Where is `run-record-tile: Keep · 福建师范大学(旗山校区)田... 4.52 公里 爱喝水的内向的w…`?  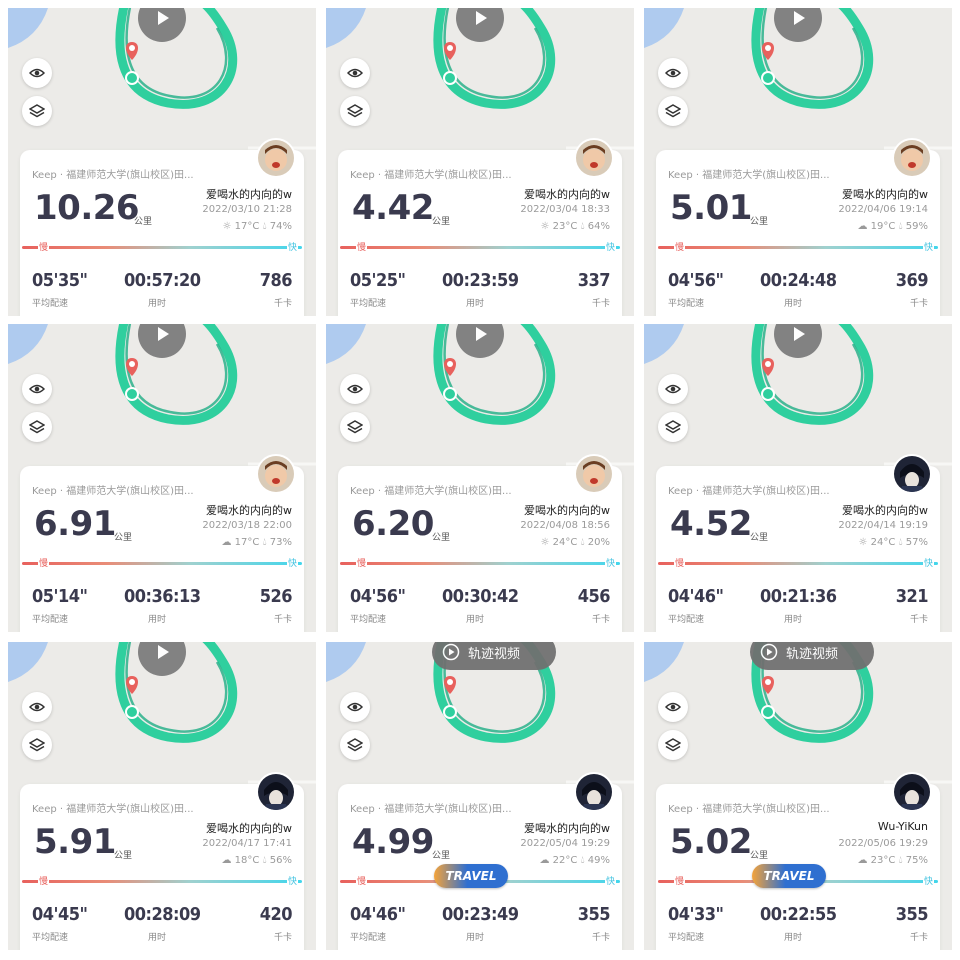
run-record-tile: Keep · 福建师范大学(旗山校区)田... 4.52 公里 爱喝水的内向的w… is located at coordinates (798, 478).